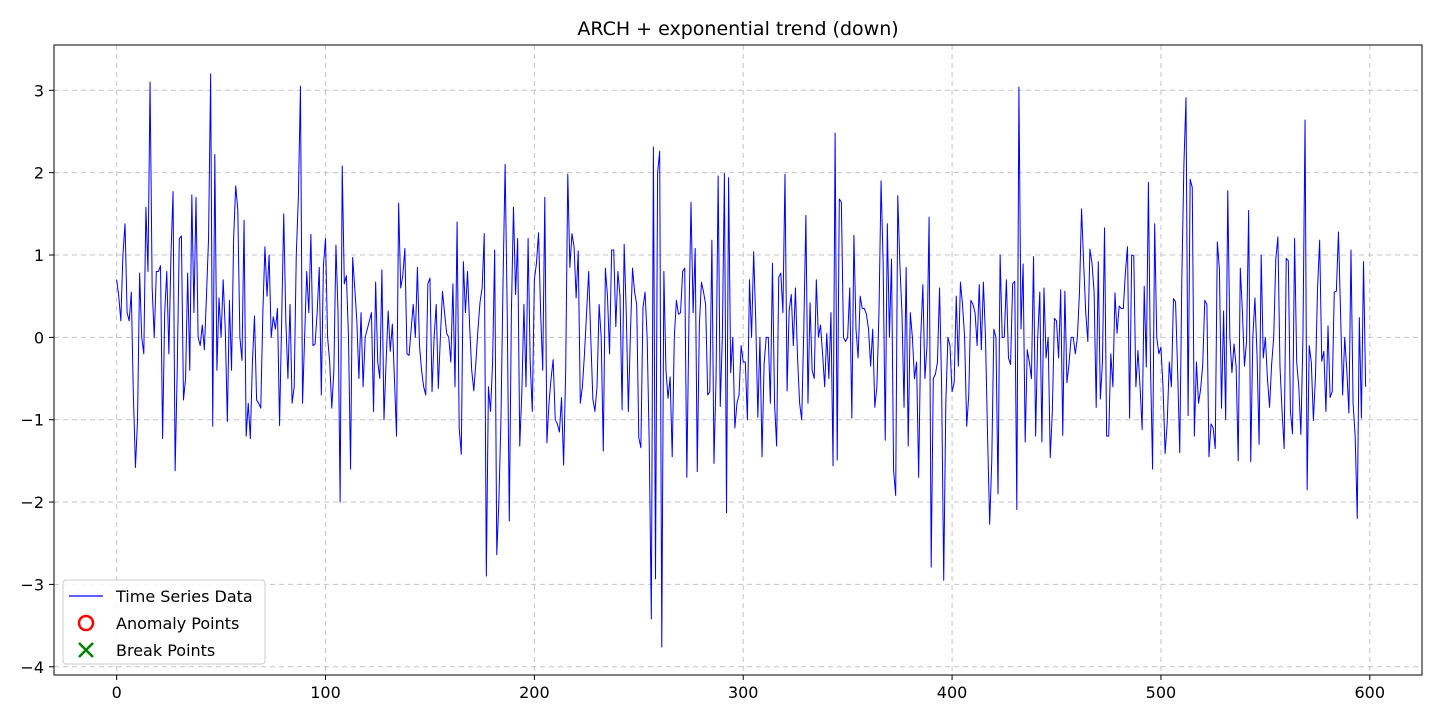 This screenshot has height=720, width=1440. Describe the element at coordinates (737, 29) in the screenshot. I see `chart-title: ARCH + exponential trend (down)` at that location.